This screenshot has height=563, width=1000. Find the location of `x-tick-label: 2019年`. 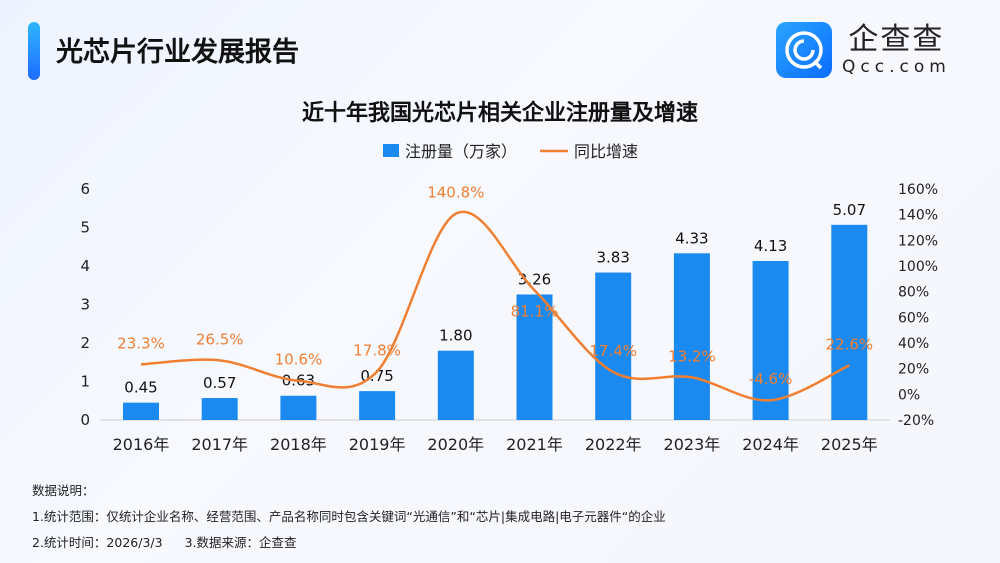

x-tick-label: 2019年 is located at coordinates (377, 444).